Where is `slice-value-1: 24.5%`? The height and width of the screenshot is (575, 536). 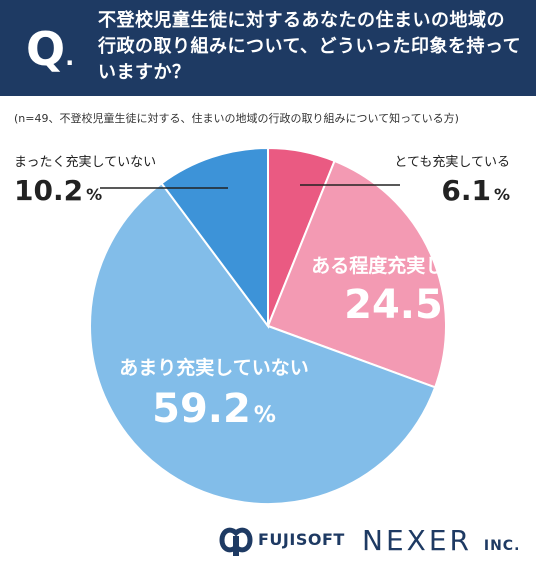 slice-value-1: 24.5% is located at coordinates (406, 305).